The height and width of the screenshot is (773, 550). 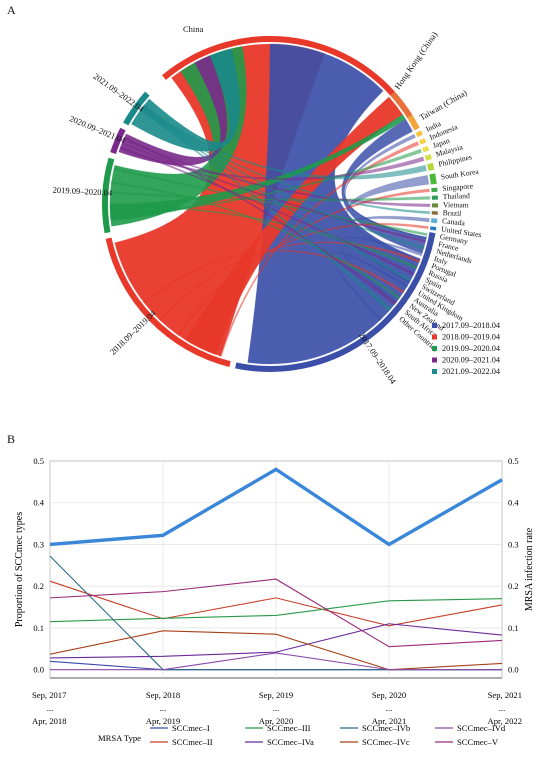 I want to click on arc-malaysia, so click(x=428, y=157).